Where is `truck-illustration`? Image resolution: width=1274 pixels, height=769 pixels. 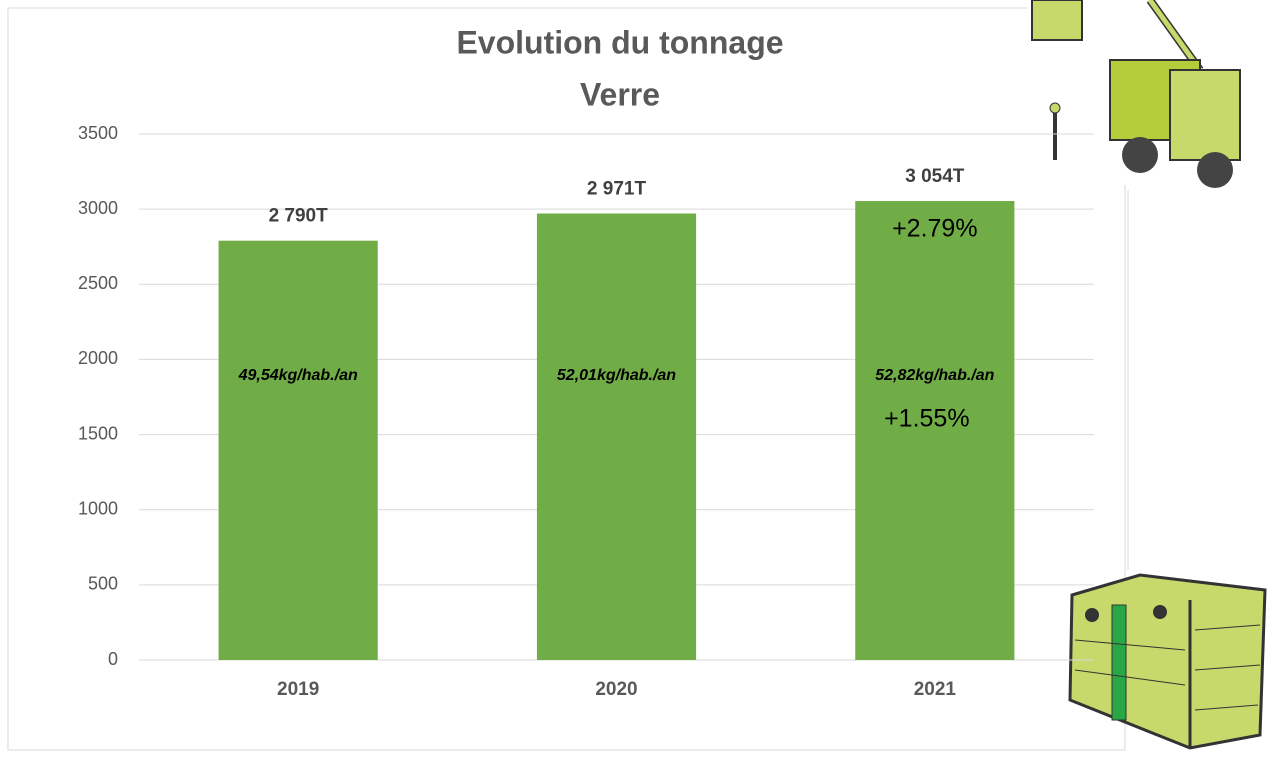 truck-illustration is located at coordinates (1150, 94).